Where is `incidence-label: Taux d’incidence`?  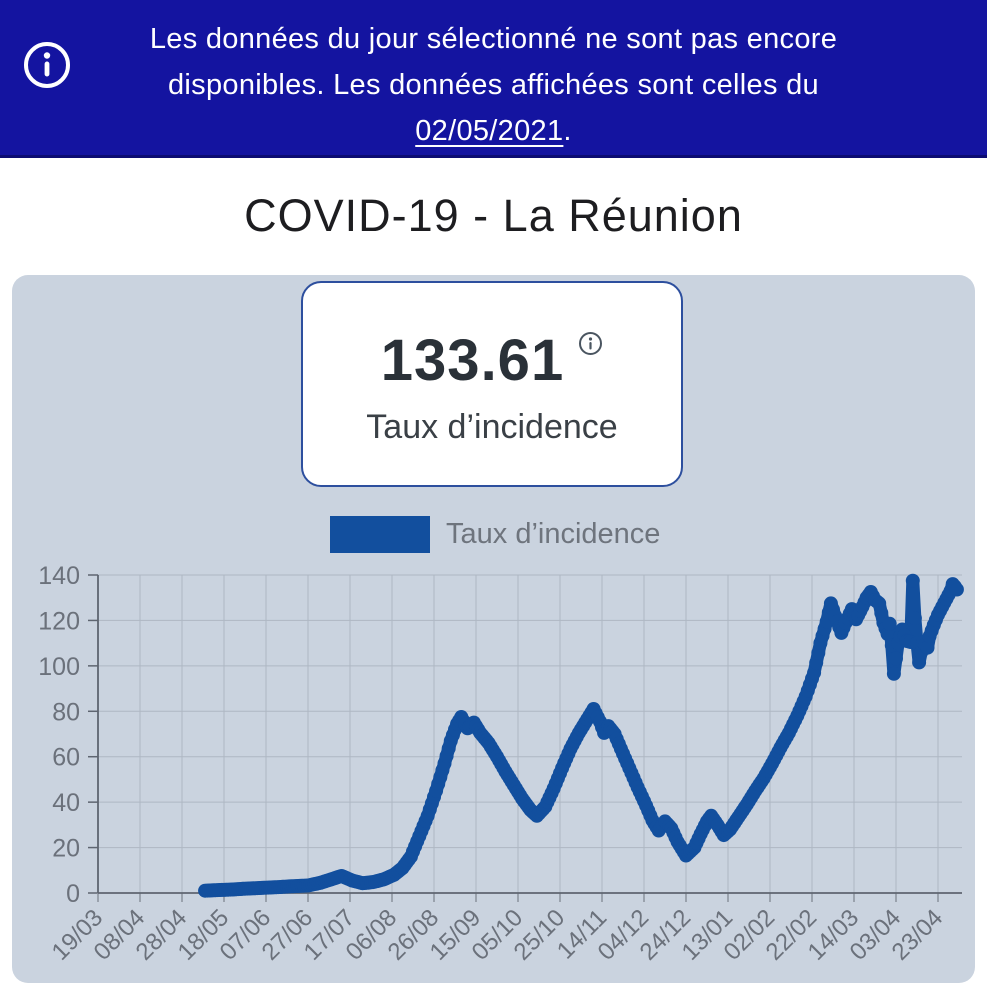
incidence-label: Taux d’incidence is located at coordinates (492, 427).